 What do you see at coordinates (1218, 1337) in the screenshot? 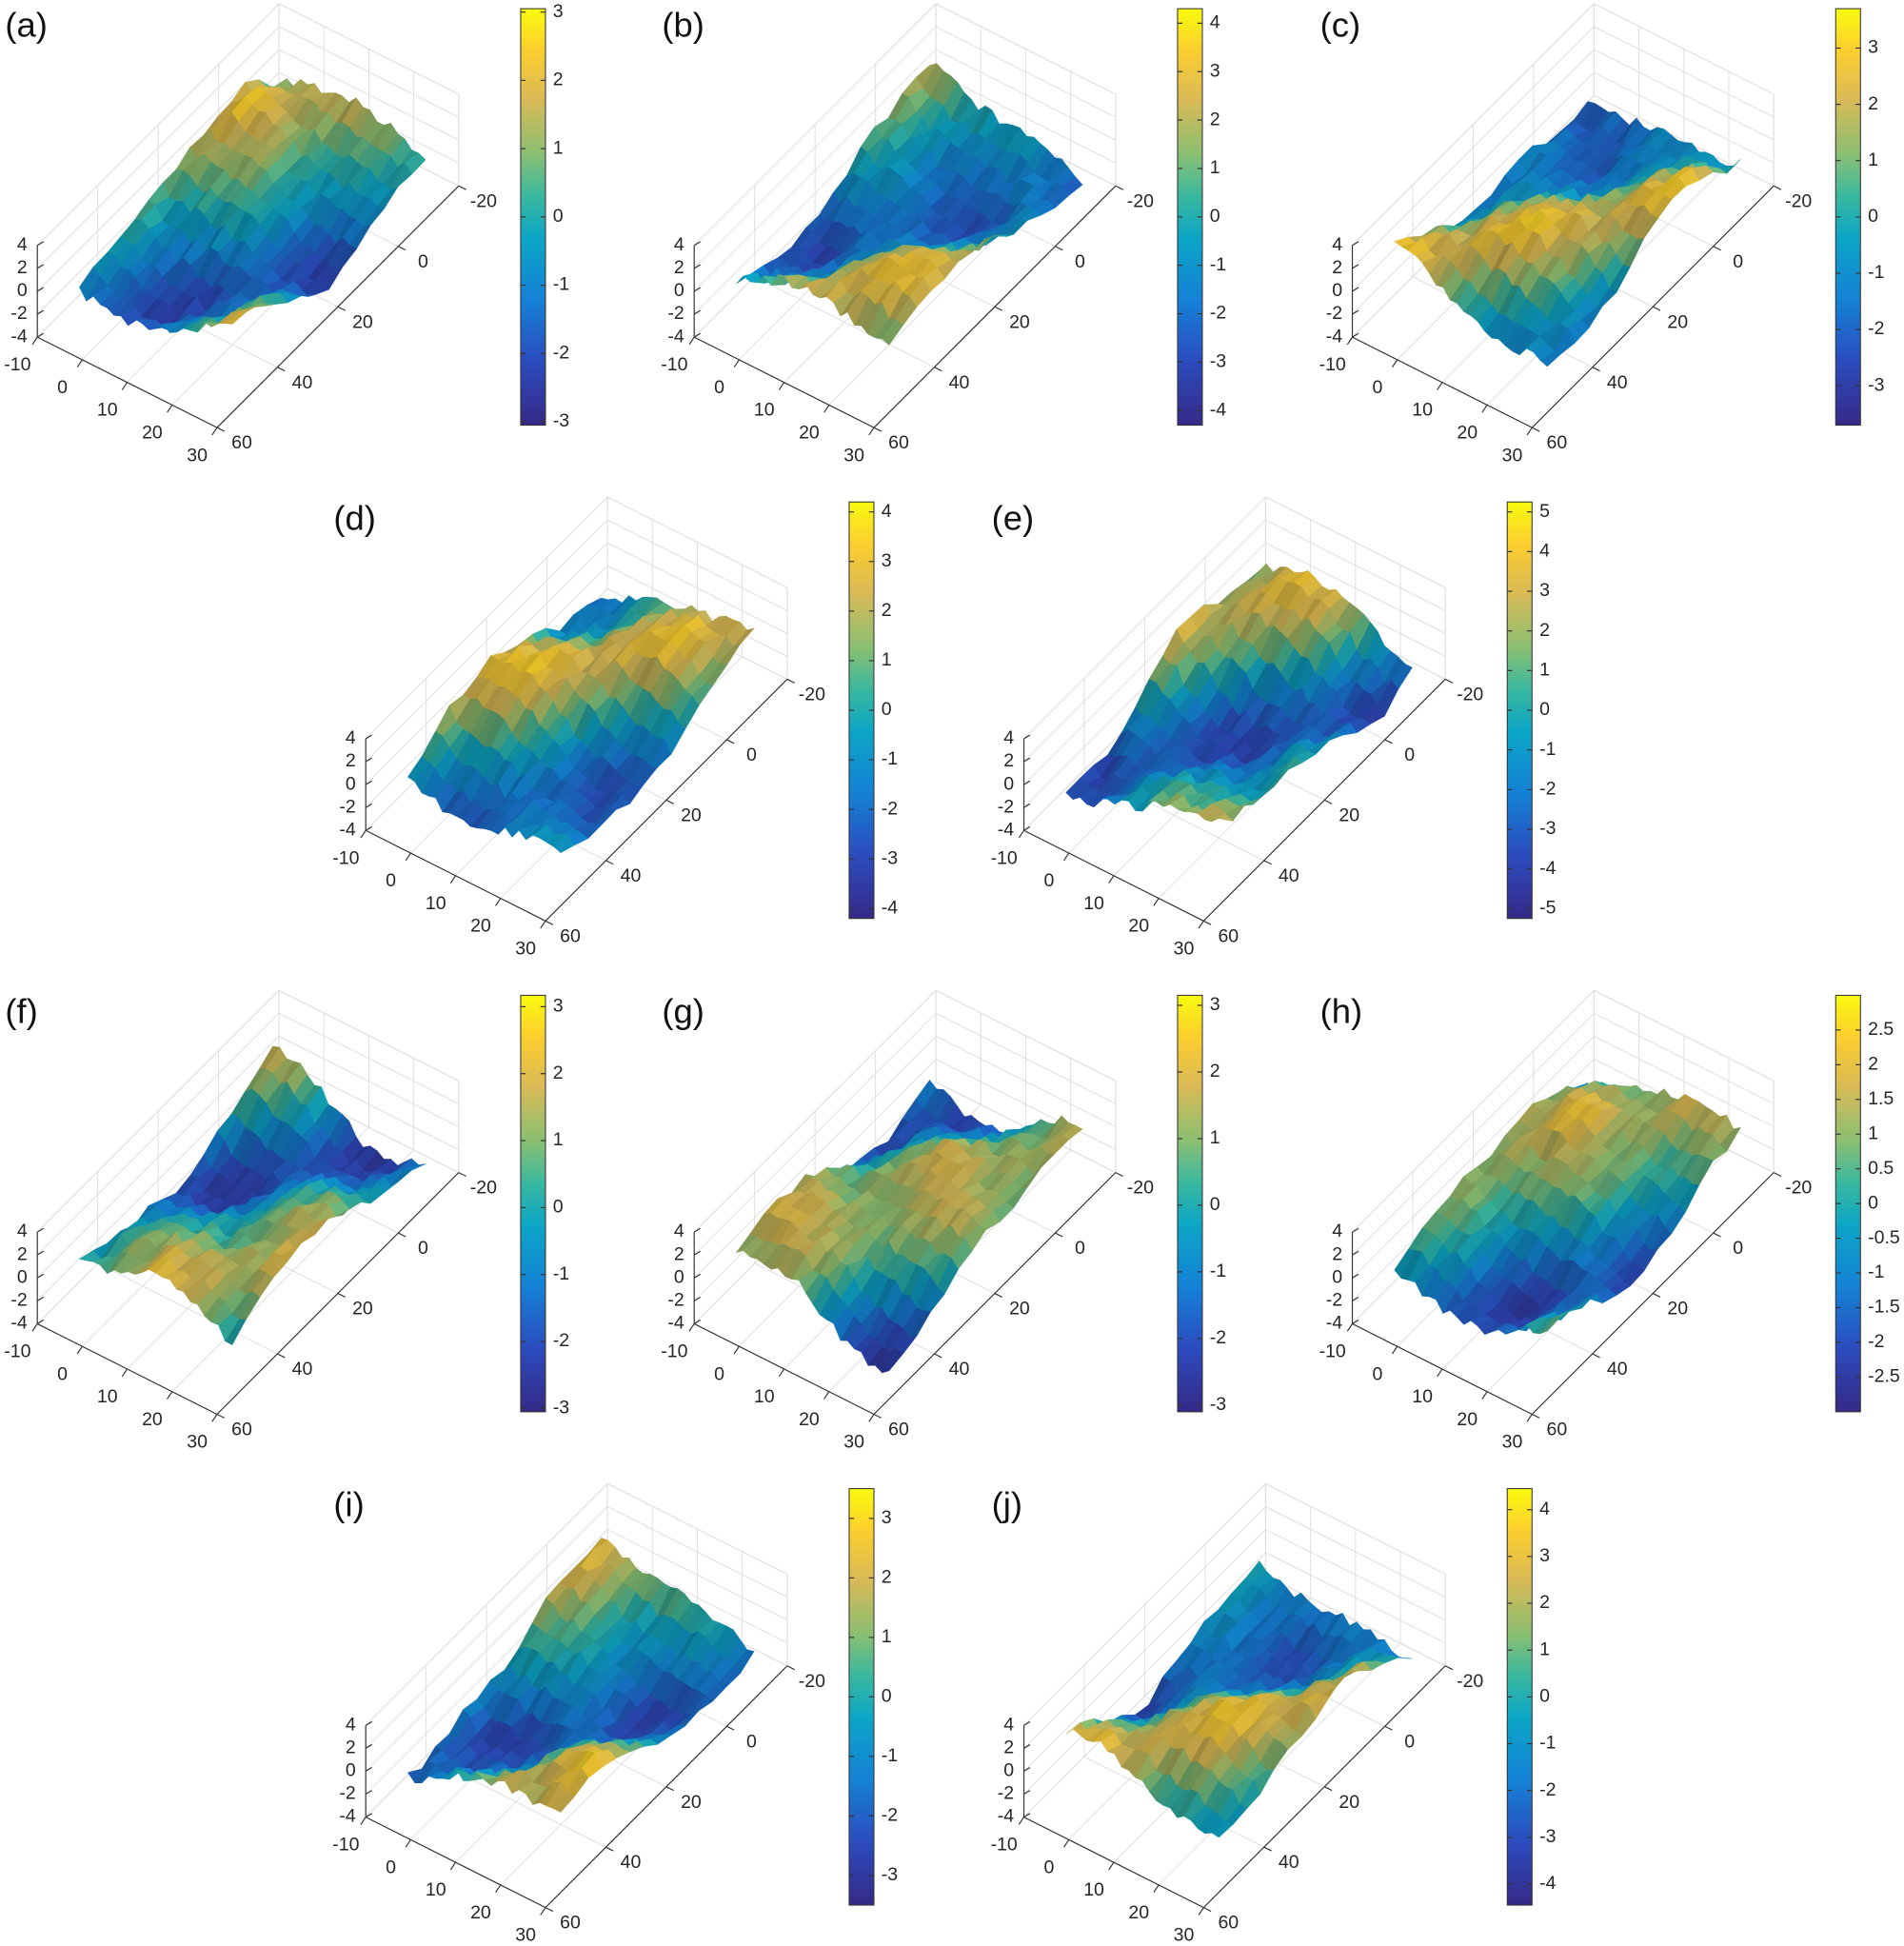
I see `colorbar-tick-label: -2` at bounding box center [1218, 1337].